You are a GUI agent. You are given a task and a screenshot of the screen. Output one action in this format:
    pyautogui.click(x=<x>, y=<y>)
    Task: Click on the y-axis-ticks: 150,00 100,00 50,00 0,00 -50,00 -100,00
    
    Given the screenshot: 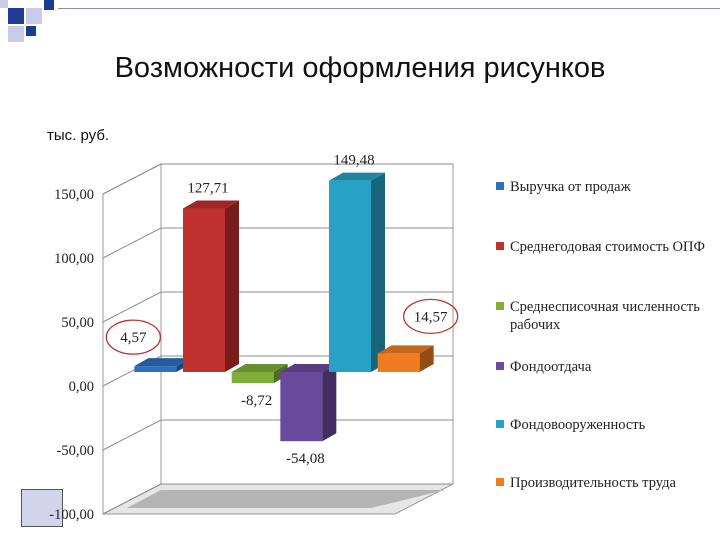 What is the action you would take?
    pyautogui.click(x=71, y=355)
    